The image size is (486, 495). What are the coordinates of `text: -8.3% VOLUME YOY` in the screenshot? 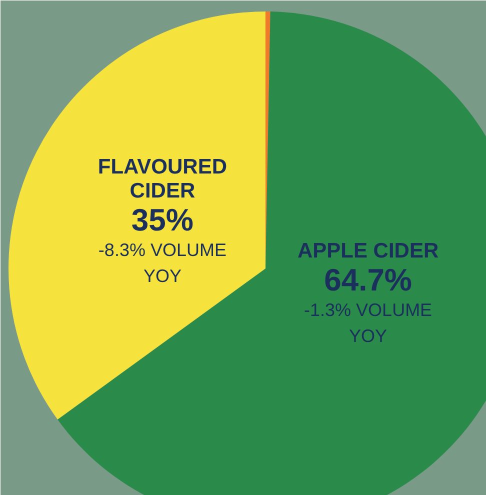 It's located at (162, 263).